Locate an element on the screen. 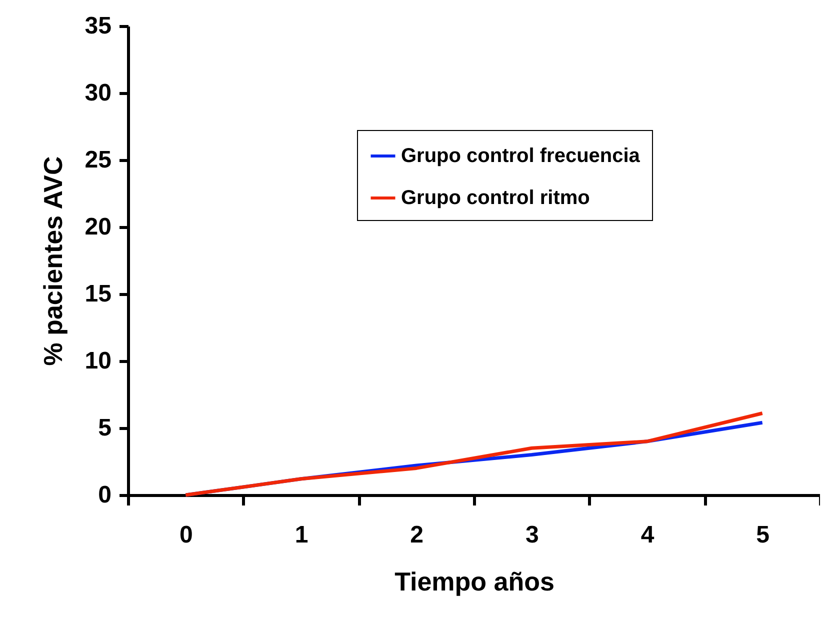 This screenshot has width=821, height=618. x-axis-title: Tiempo años is located at coordinates (474, 581).